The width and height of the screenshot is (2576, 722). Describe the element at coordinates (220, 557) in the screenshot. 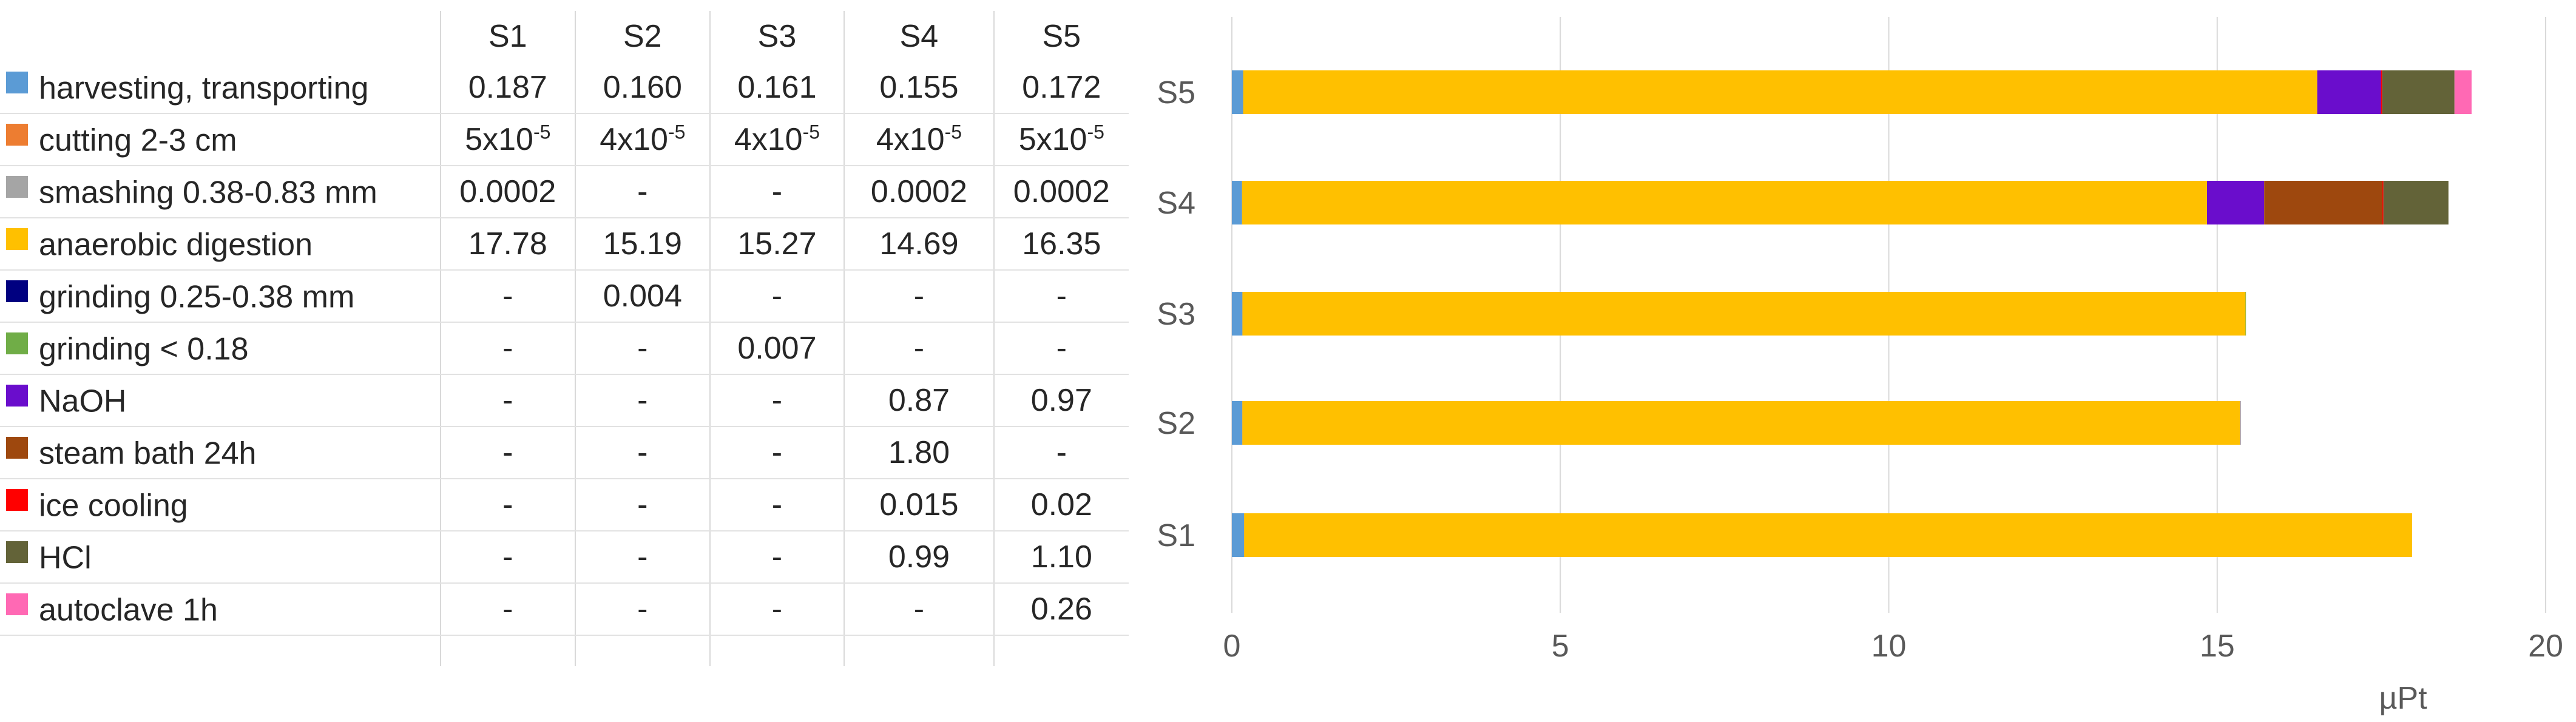

I see `row-label: HCl` at that location.